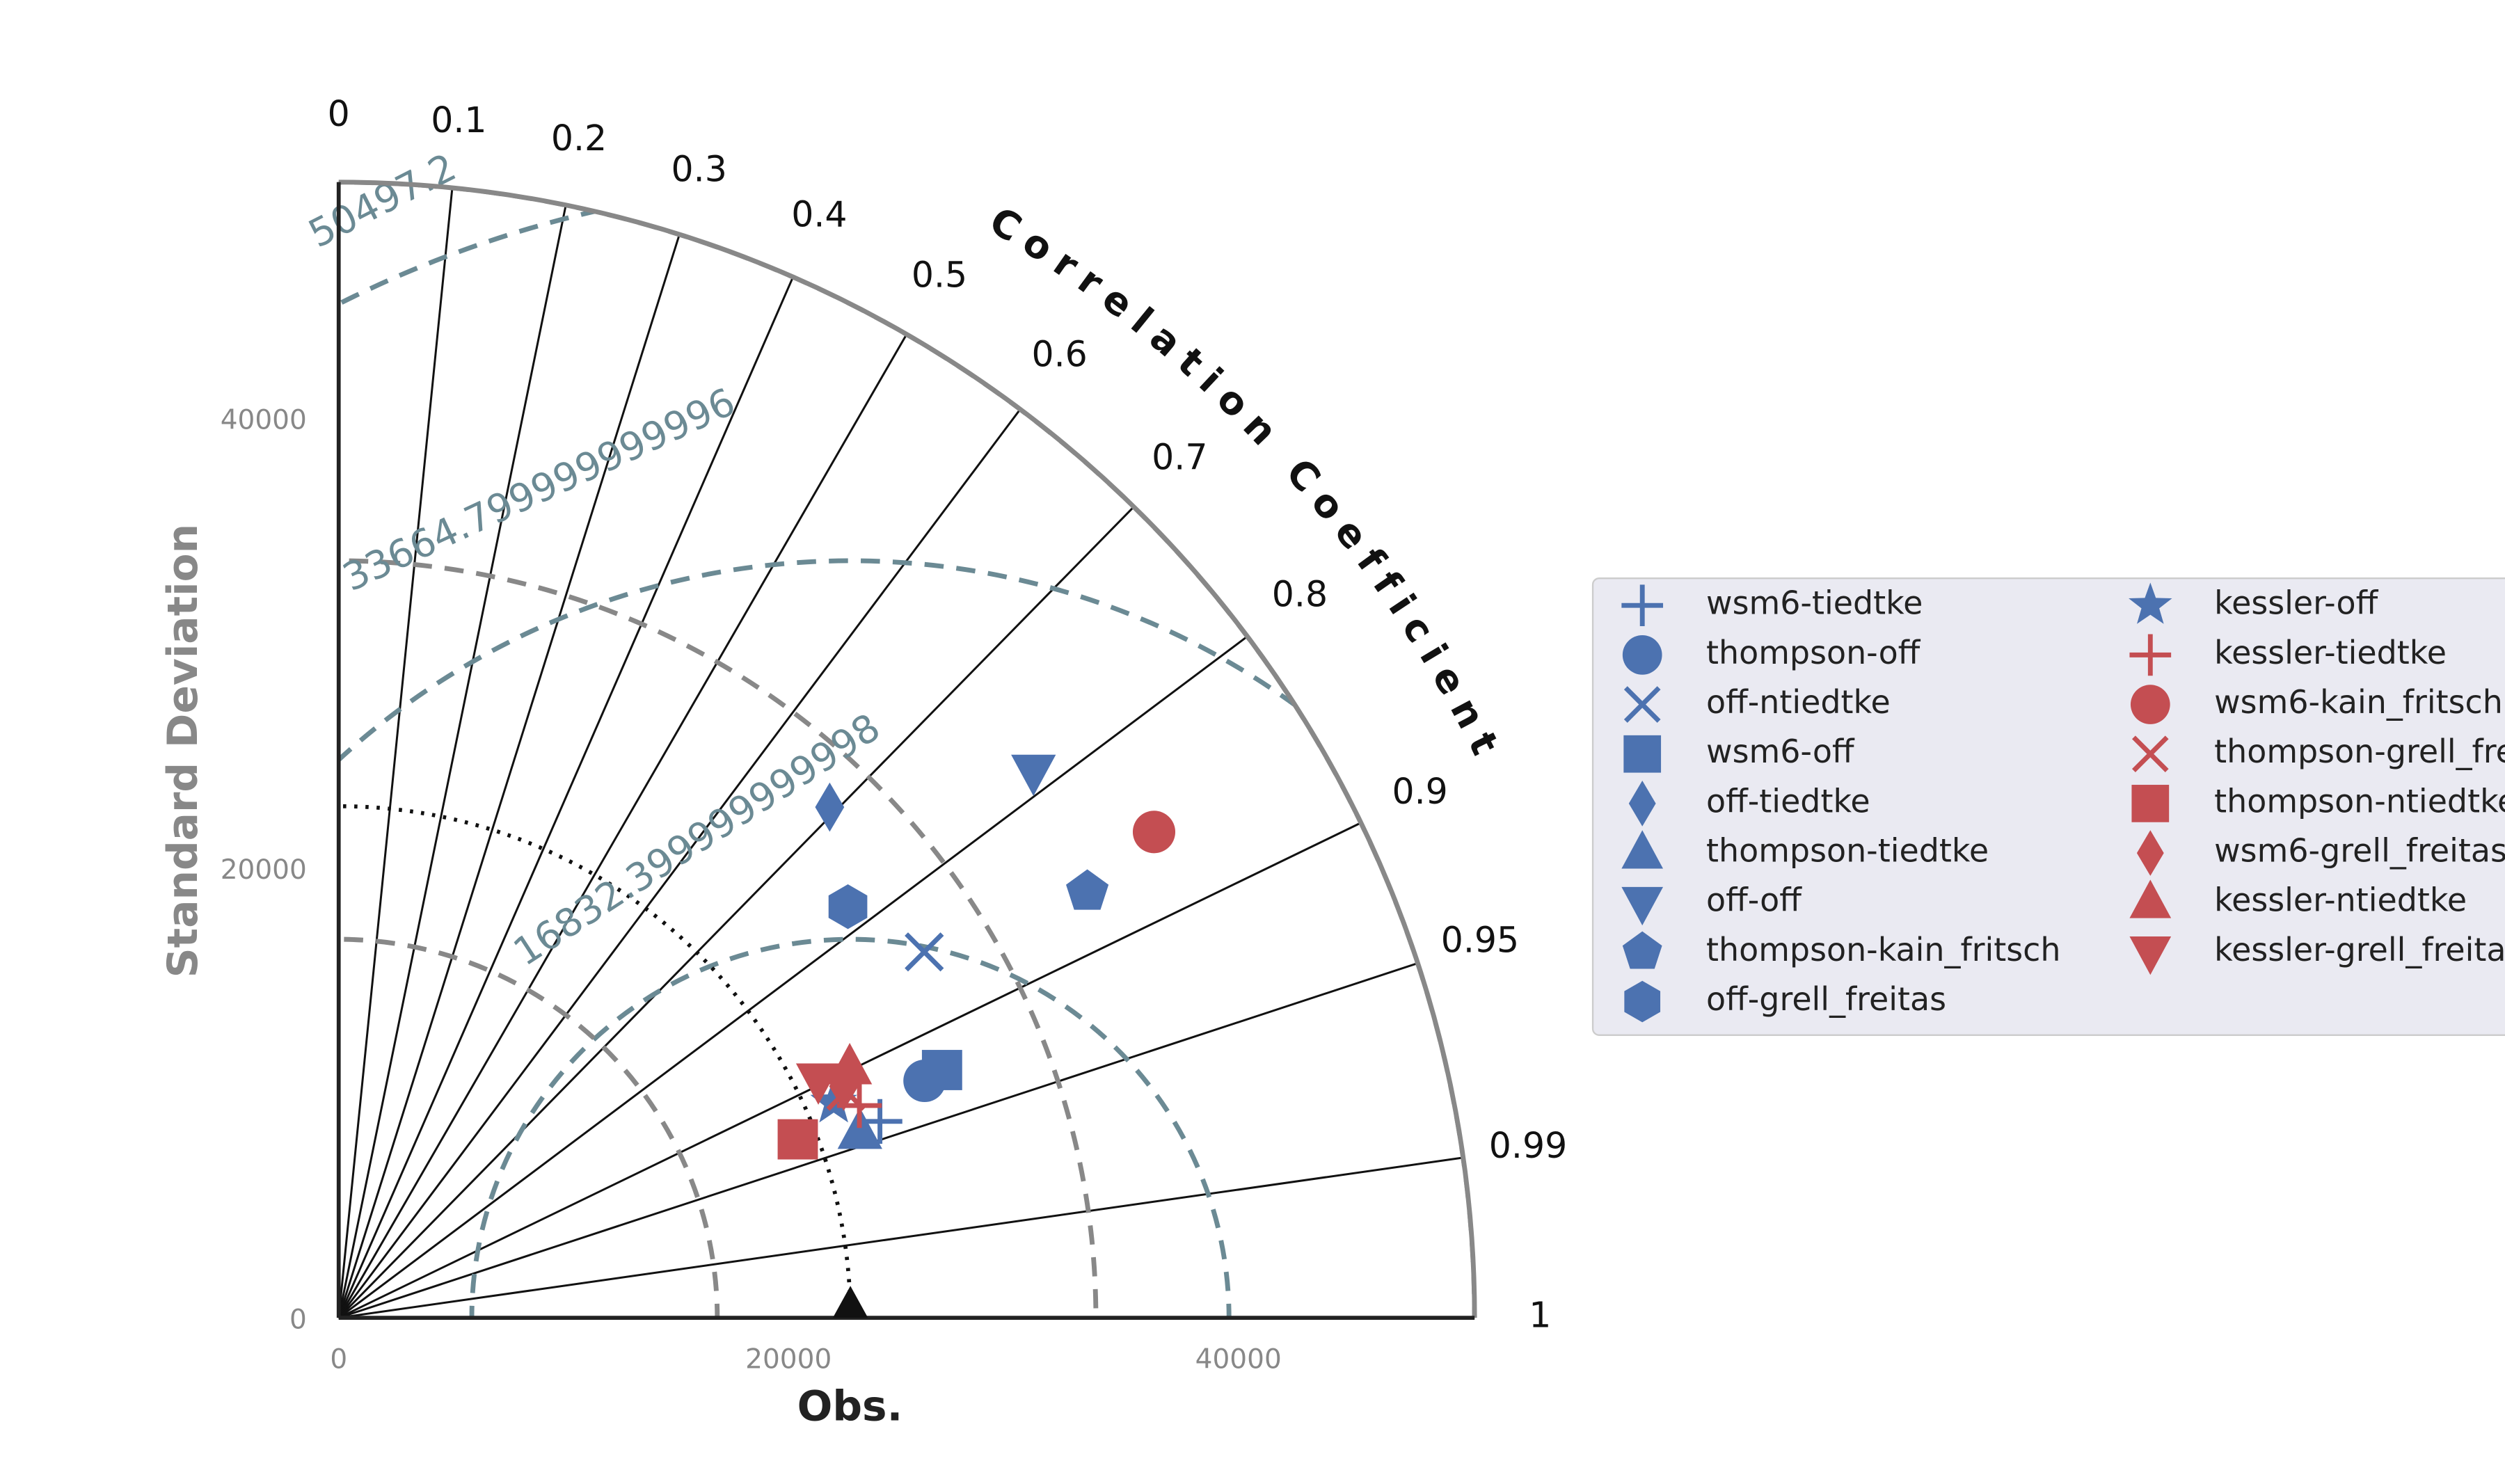  I want to click on legend-label: kessler-ntiedtke, so click(2340, 900).